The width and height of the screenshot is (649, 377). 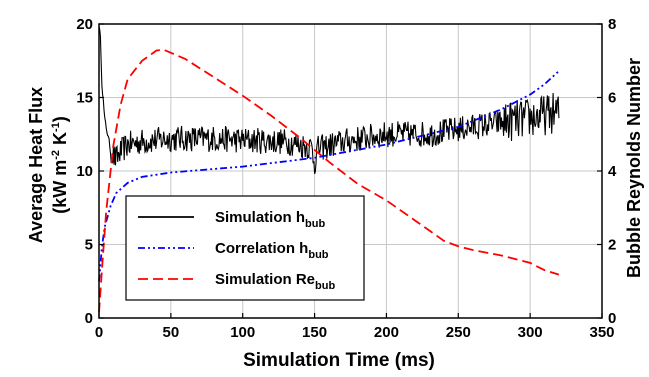 I want to click on y-right-tick-label: 8, so click(x=612, y=24).